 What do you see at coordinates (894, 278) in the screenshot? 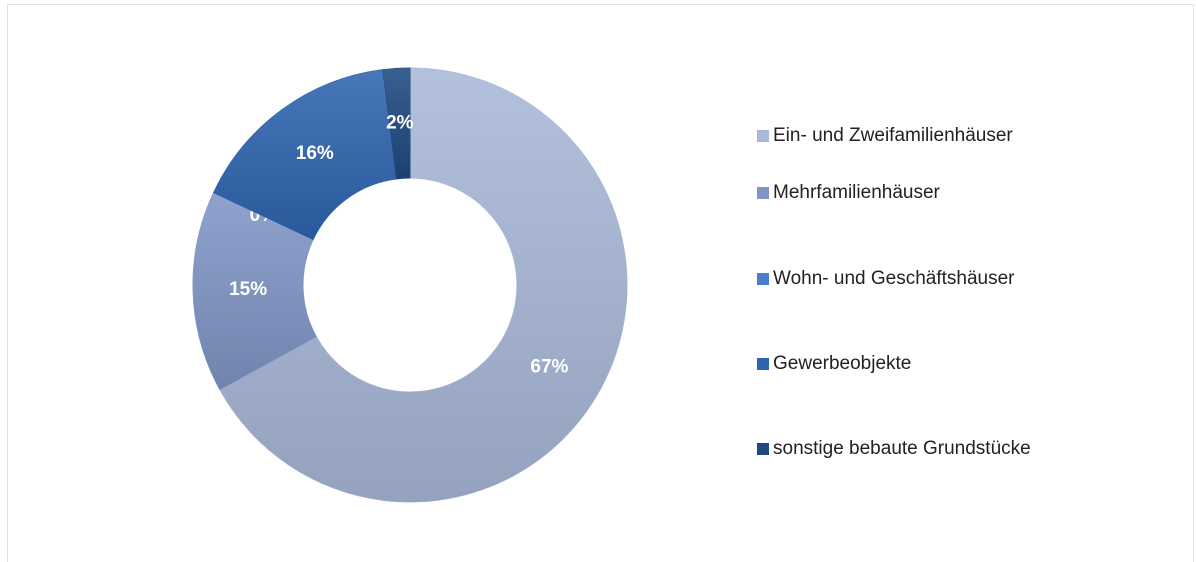
I see `legend-label: Wohn- und Geschäftshäuser` at bounding box center [894, 278].